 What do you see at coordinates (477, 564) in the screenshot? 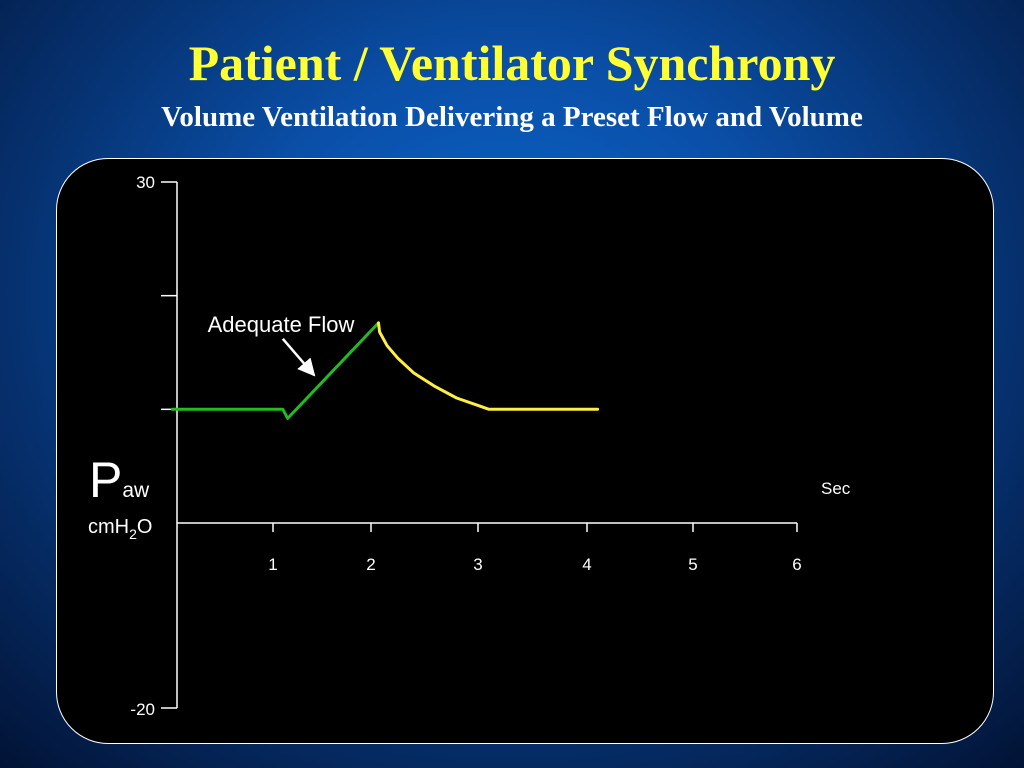
I see `x-tick-label-3: 3` at bounding box center [477, 564].